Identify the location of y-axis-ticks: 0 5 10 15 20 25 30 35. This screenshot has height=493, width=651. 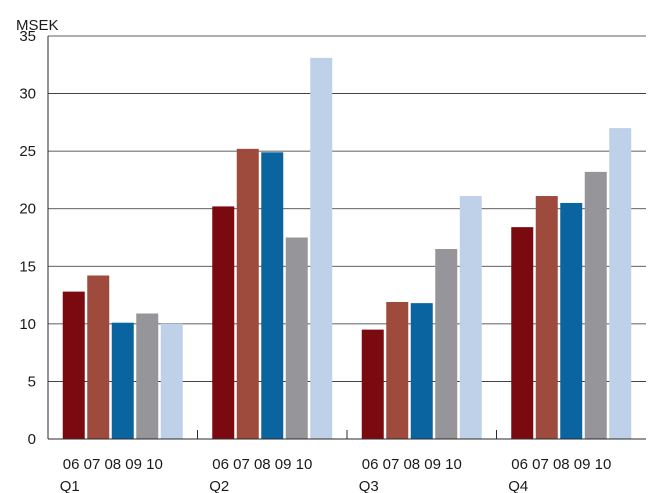
(27, 238).